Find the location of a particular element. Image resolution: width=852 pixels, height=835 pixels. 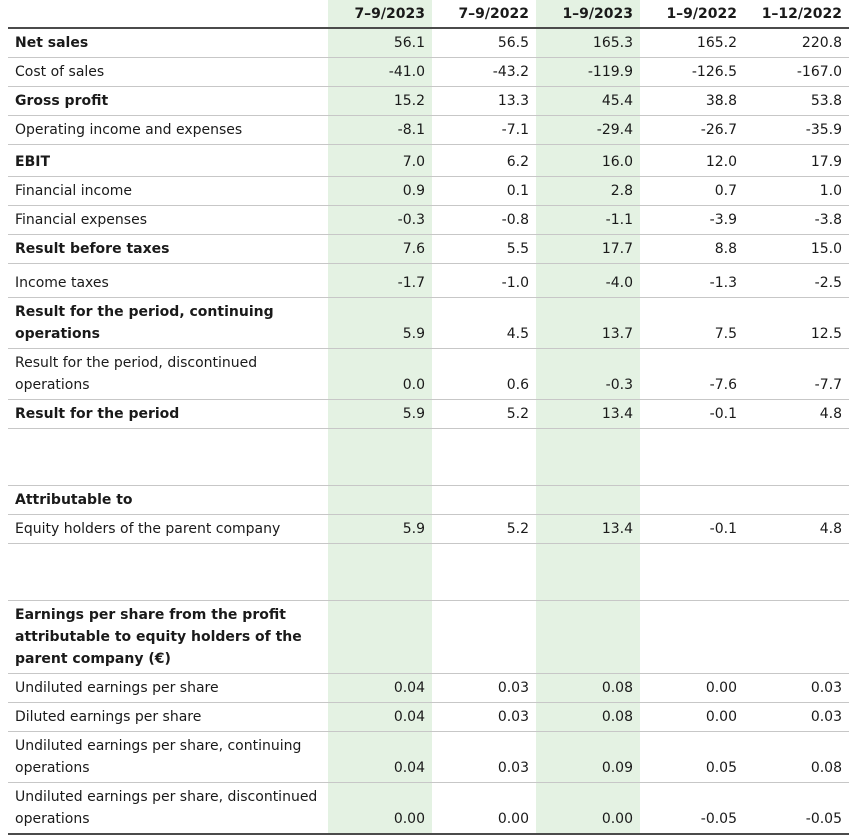

table-row: Financial income 0.9 0.1 2.8 0.7 1.0 is located at coordinates (428, 191).